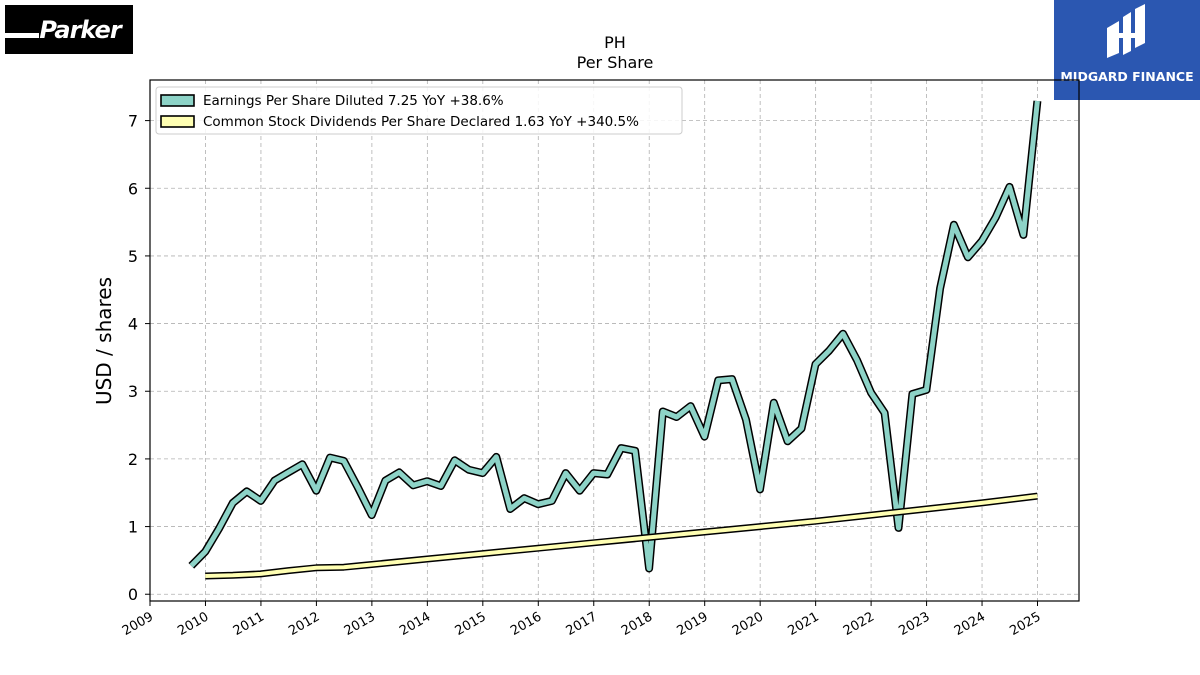  What do you see at coordinates (133, 527) in the screenshot?
I see `y-tick-label: 1` at bounding box center [133, 527].